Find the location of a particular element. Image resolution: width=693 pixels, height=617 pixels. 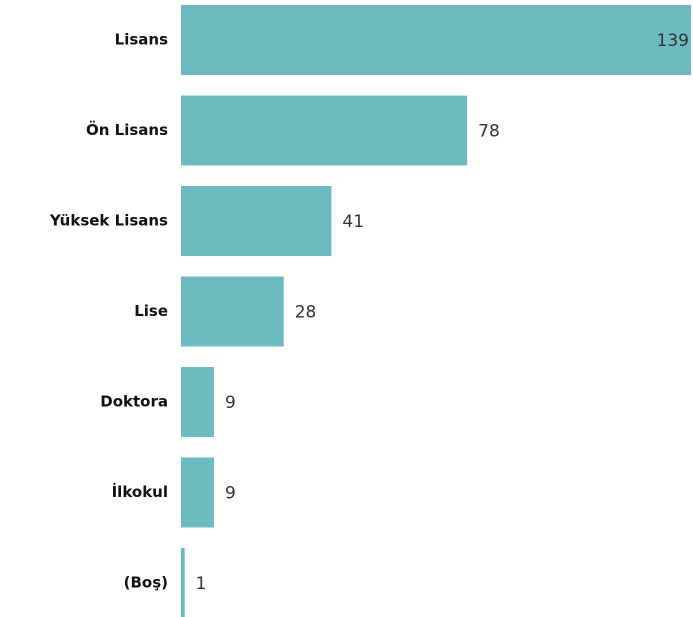

category-label-1: Ön Lisans is located at coordinates (127, 129).